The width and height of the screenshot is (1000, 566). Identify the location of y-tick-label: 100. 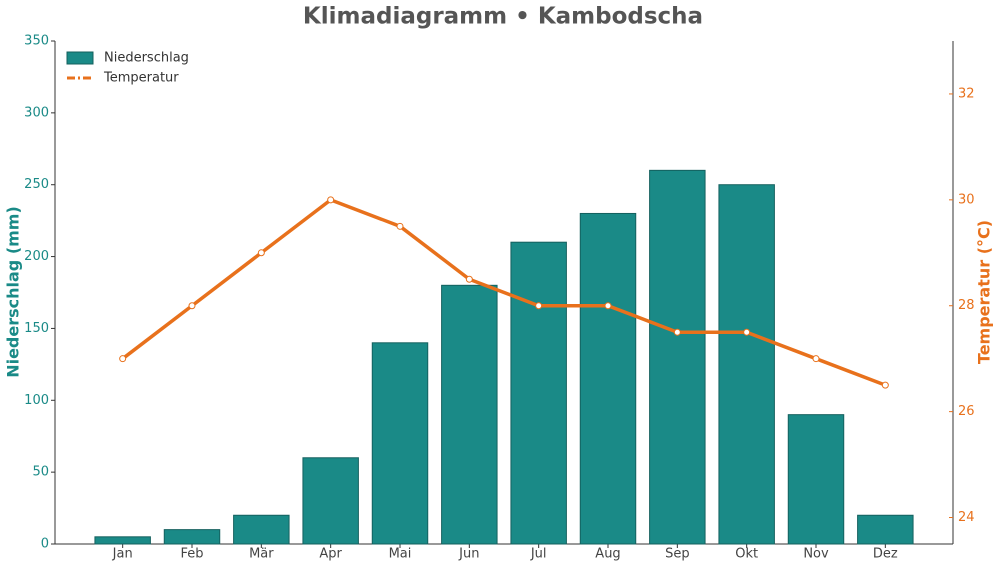
(36, 400).